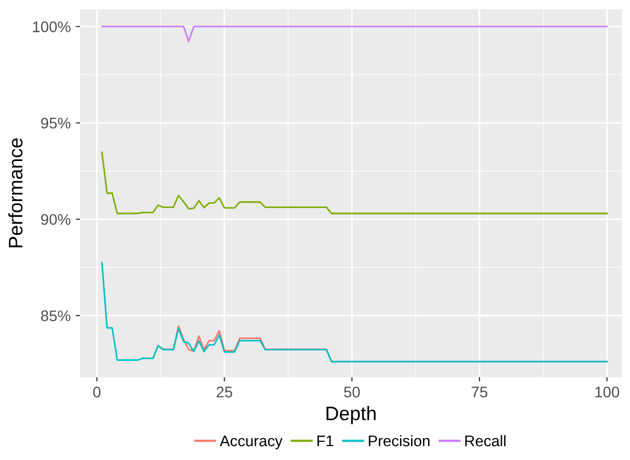 The width and height of the screenshot is (630, 460). What do you see at coordinates (15, 193) in the screenshot?
I see `y-axis-title: Performance` at bounding box center [15, 193].